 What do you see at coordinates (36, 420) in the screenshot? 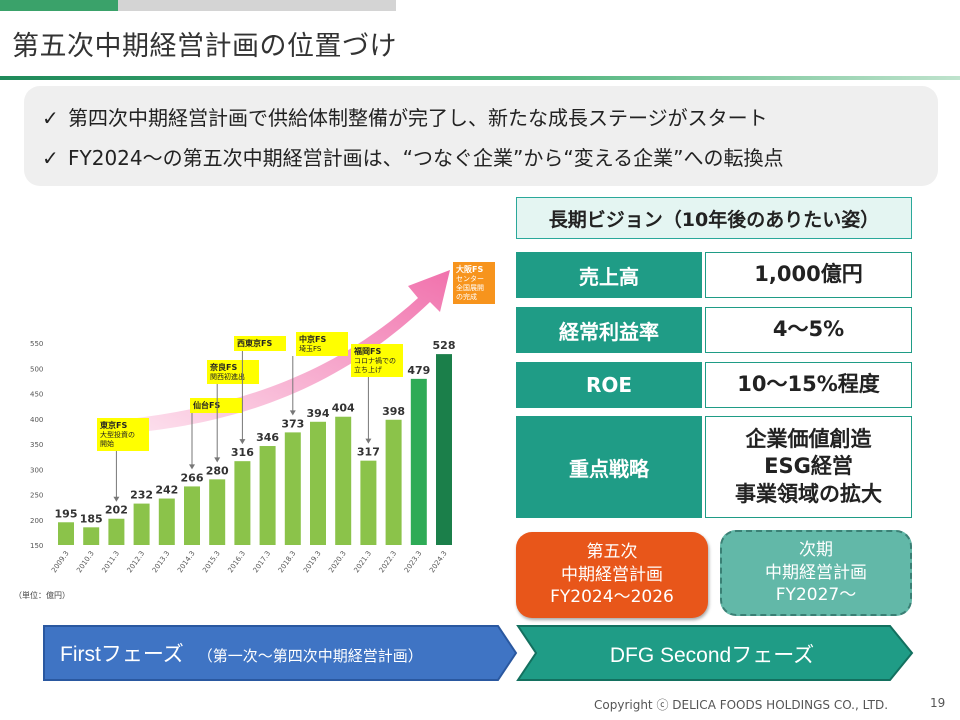
I see `y-tick-label: 400` at bounding box center [36, 420].